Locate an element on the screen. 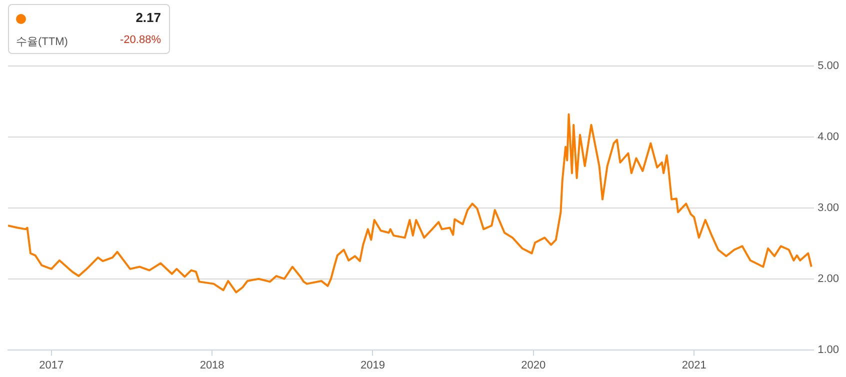 This screenshot has height=377, width=846. text: 2.17 is located at coordinates (148, 17).